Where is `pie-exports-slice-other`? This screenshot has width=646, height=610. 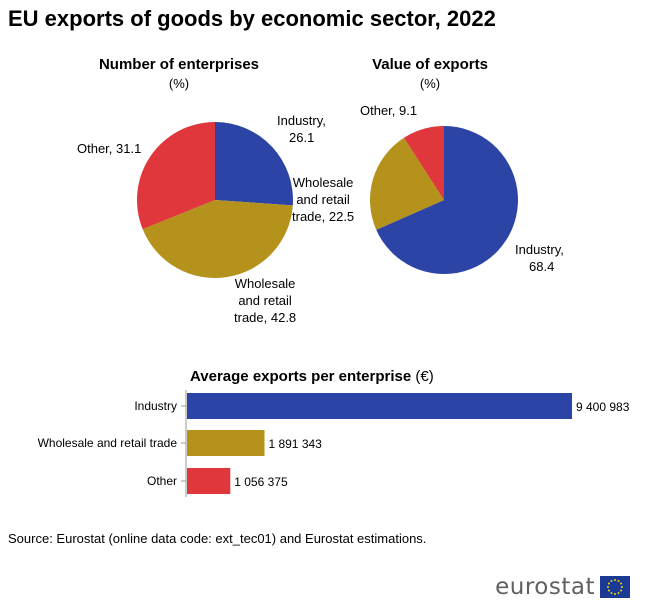
pie-exports-slice-other is located at coordinates (423, 163).